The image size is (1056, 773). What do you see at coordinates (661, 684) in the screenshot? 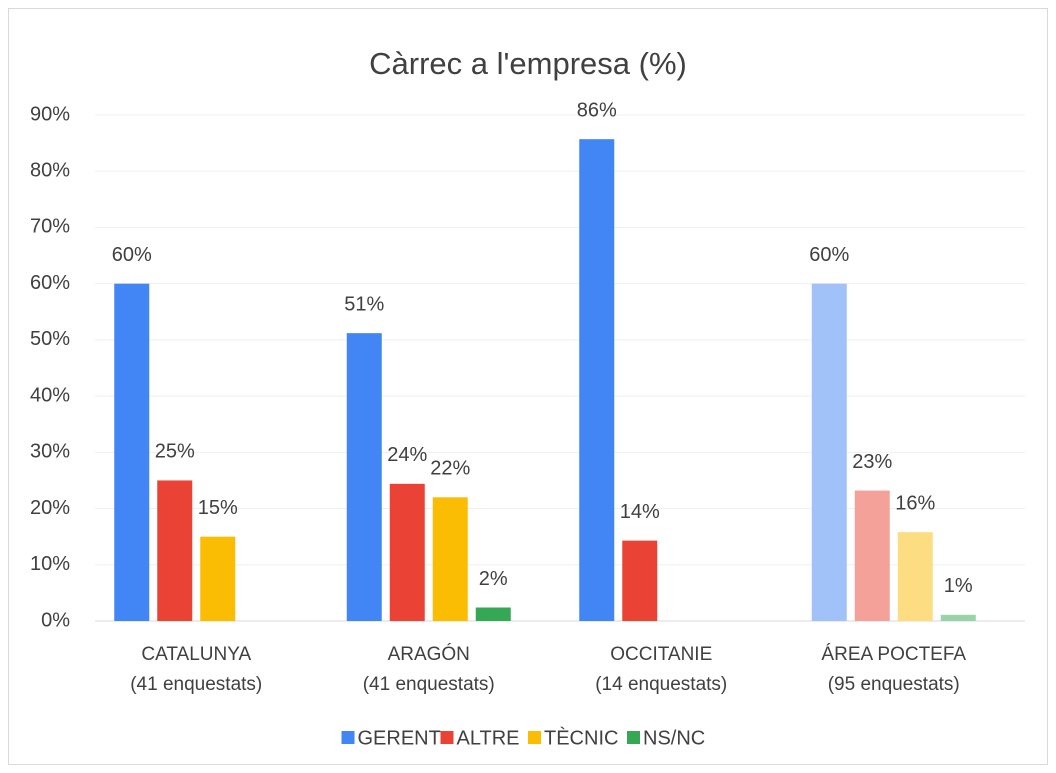
I see `x-tick-label: (14 enquestats)` at bounding box center [661, 684].